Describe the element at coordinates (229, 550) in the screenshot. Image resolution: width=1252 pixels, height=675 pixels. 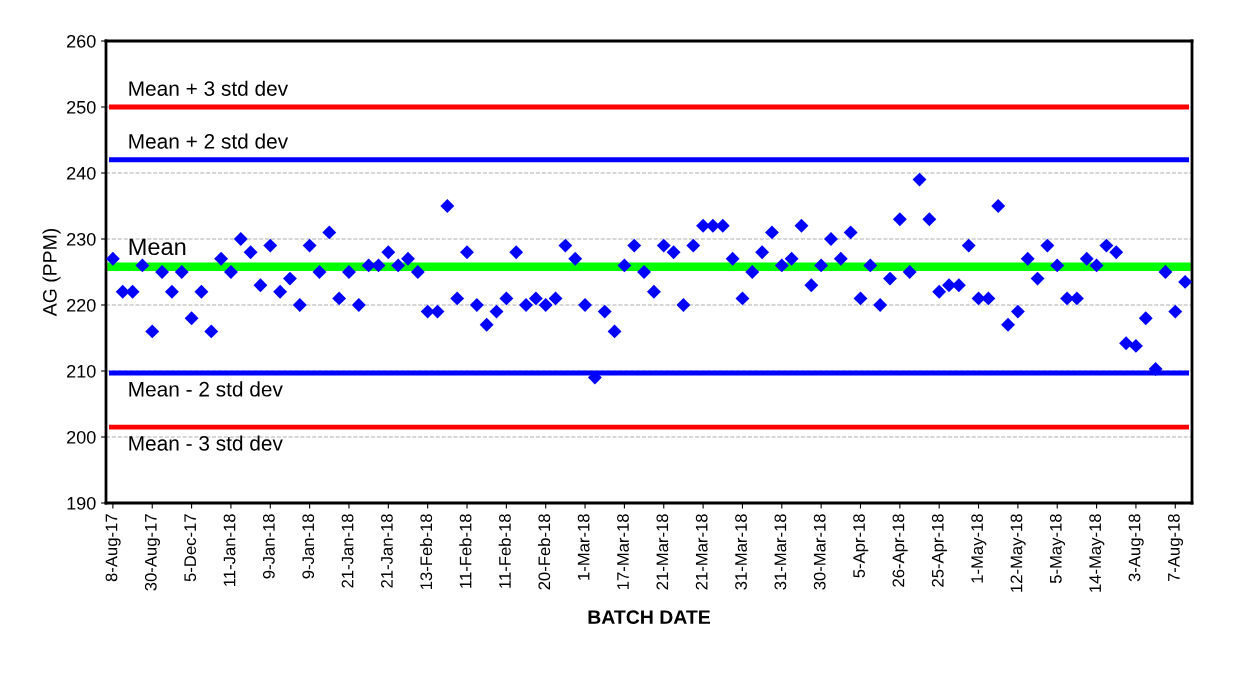
I see `x-tick-label: 11-Jan-18` at that location.